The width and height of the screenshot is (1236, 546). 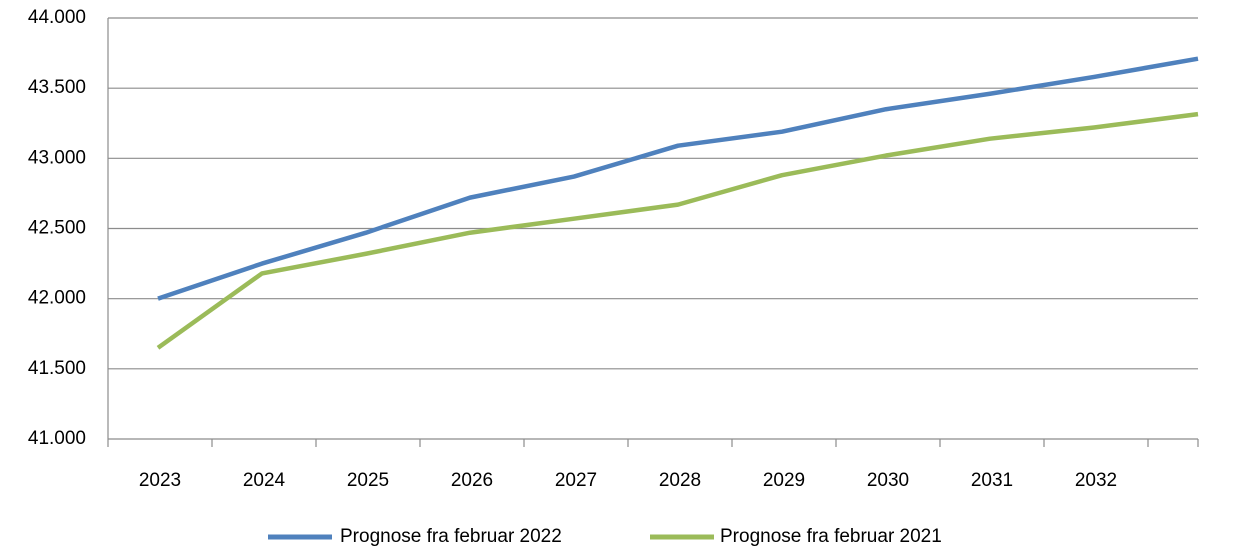 What do you see at coordinates (368, 480) in the screenshot?
I see `x-tick-label: 2025` at bounding box center [368, 480].